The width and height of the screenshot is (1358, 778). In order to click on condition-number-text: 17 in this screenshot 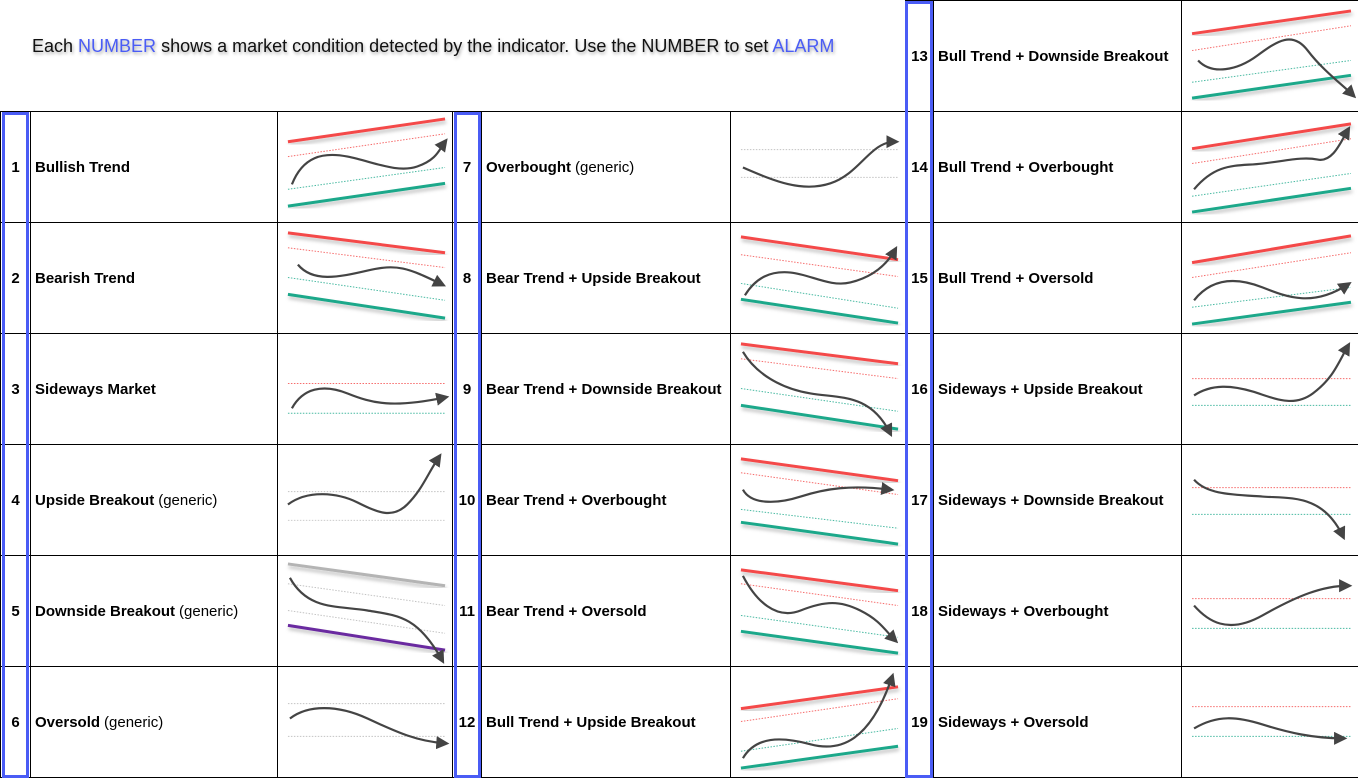, I will do `click(919, 500)`.